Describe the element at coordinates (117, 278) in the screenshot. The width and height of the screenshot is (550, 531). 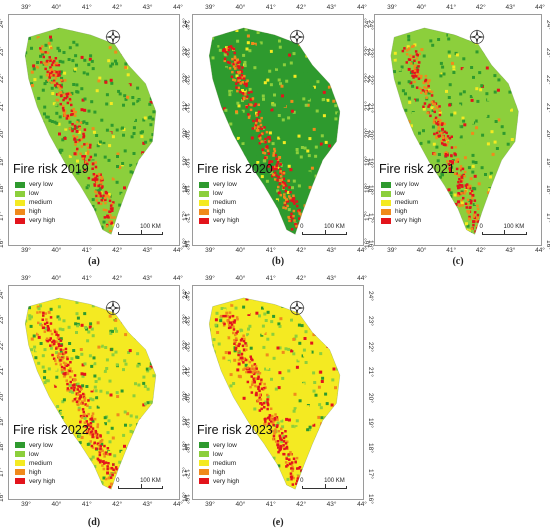
I see `lon-tick-top: 42°` at that location.